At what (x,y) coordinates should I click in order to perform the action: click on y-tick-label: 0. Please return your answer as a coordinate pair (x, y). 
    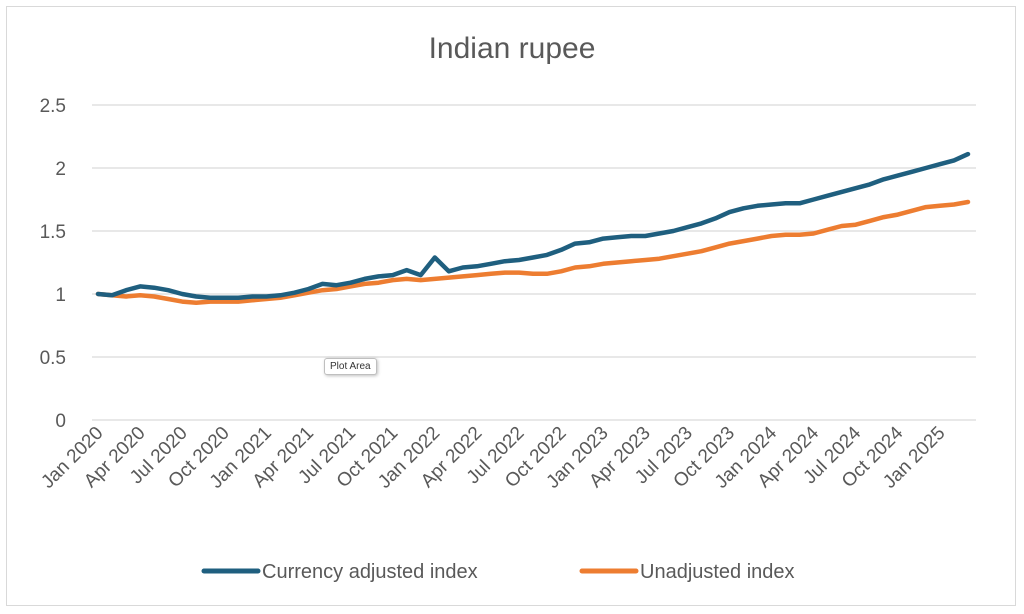
    Looking at the image, I should click on (60, 421).